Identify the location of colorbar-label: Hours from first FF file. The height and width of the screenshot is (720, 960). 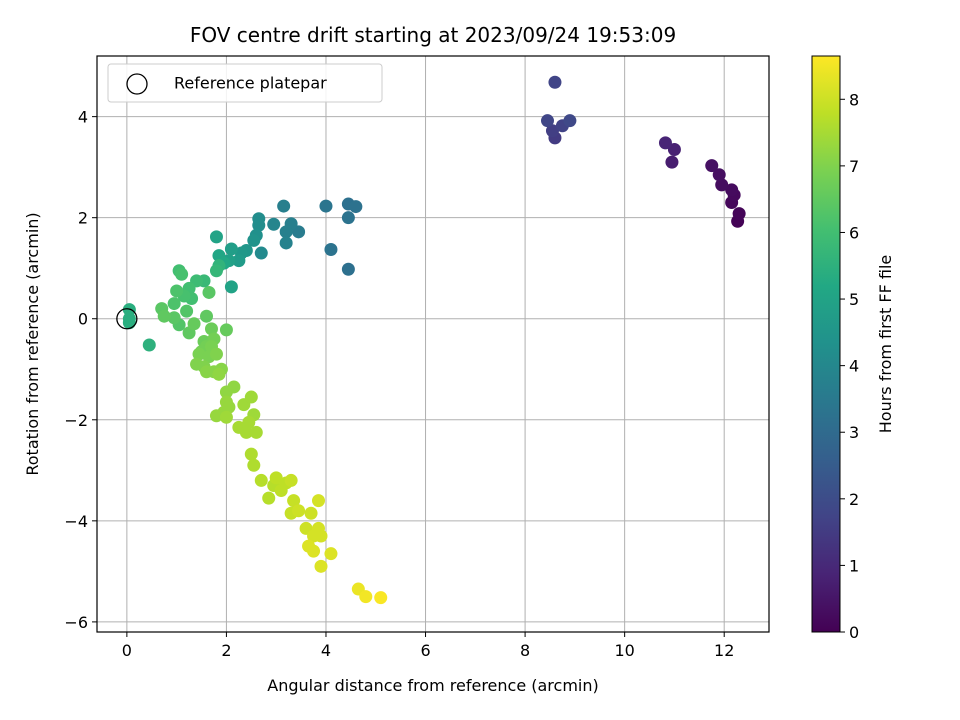
(885, 344).